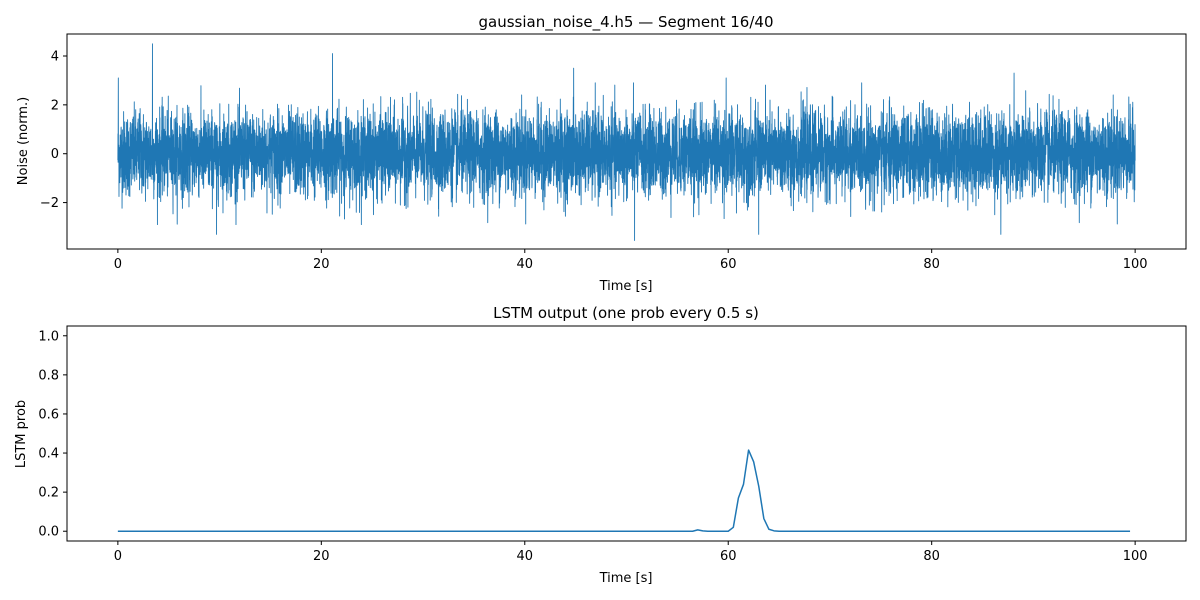 This screenshot has height=600, width=1200. What do you see at coordinates (55, 105) in the screenshot?
I see `y-tick-label: 2` at bounding box center [55, 105].